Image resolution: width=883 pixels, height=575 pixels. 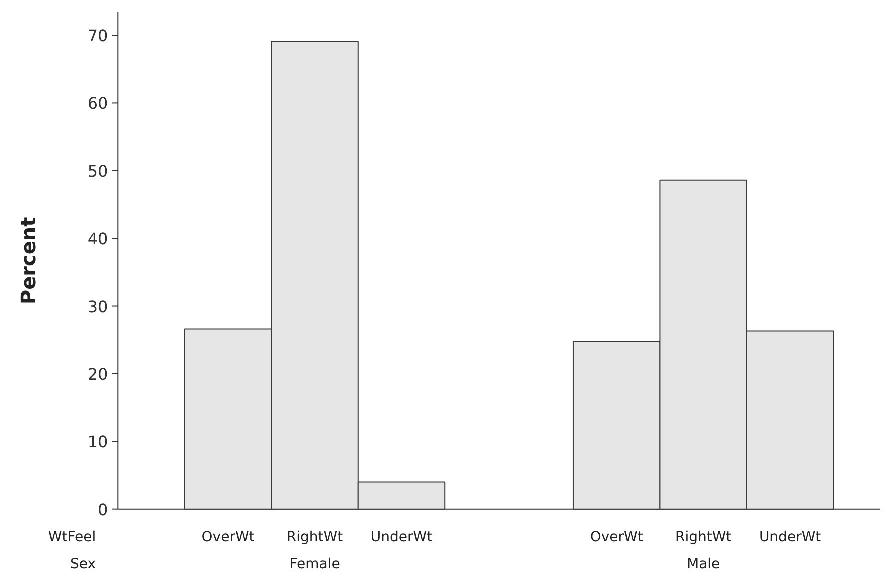 What do you see at coordinates (98, 374) in the screenshot?
I see `y-tick-label: 20` at bounding box center [98, 374].